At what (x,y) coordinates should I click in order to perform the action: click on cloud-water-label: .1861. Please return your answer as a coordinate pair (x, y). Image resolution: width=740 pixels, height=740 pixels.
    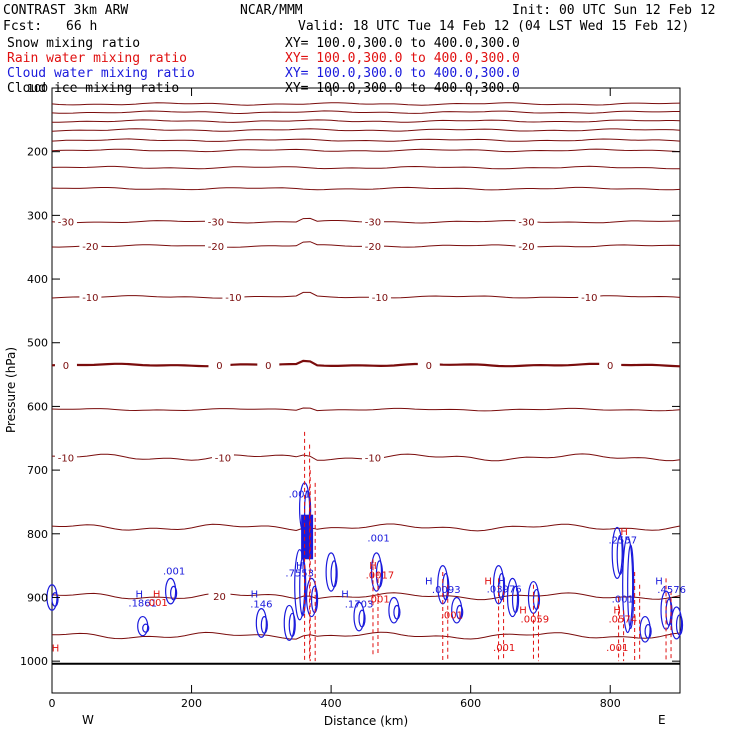
    Looking at the image, I should click on (142, 603).